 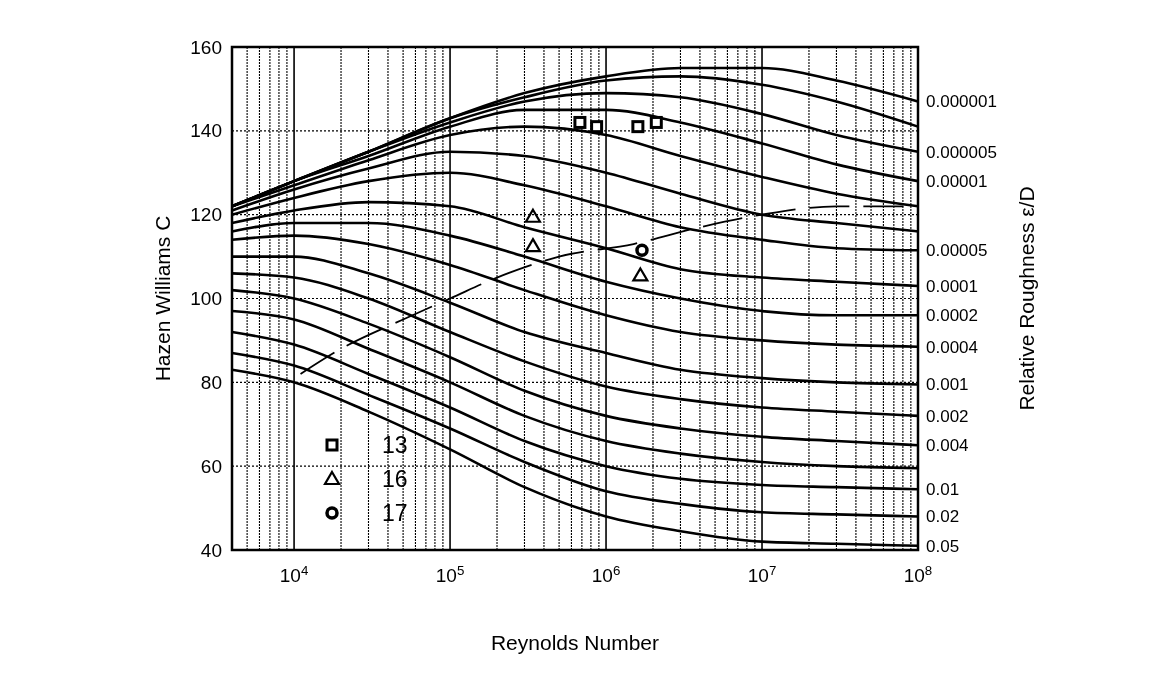 I want to click on x-tick-label: 10$^{7}$, so click(x=762, y=574).